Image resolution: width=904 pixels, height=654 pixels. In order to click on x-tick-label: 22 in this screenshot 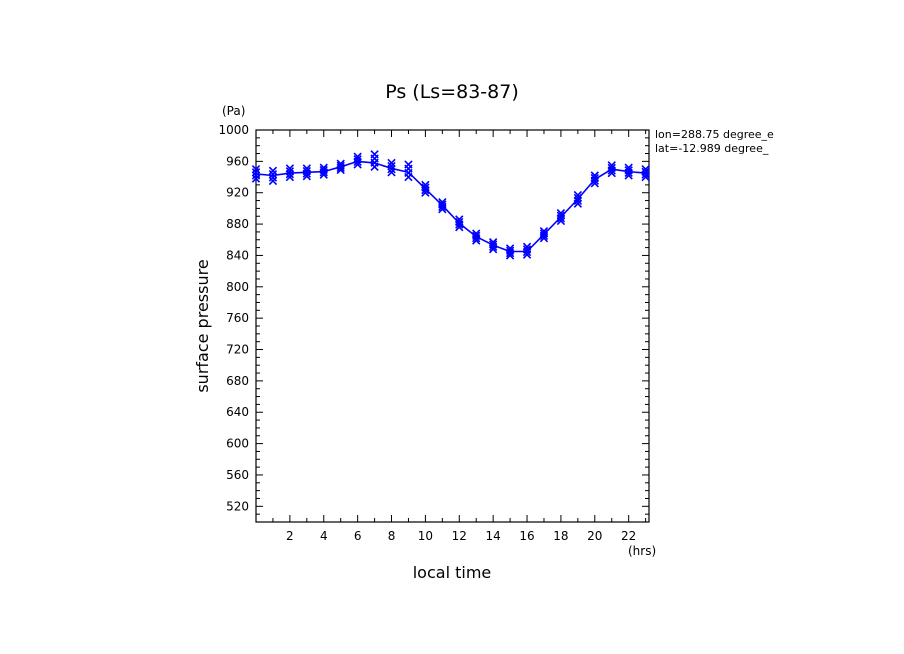, I will do `click(628, 536)`.